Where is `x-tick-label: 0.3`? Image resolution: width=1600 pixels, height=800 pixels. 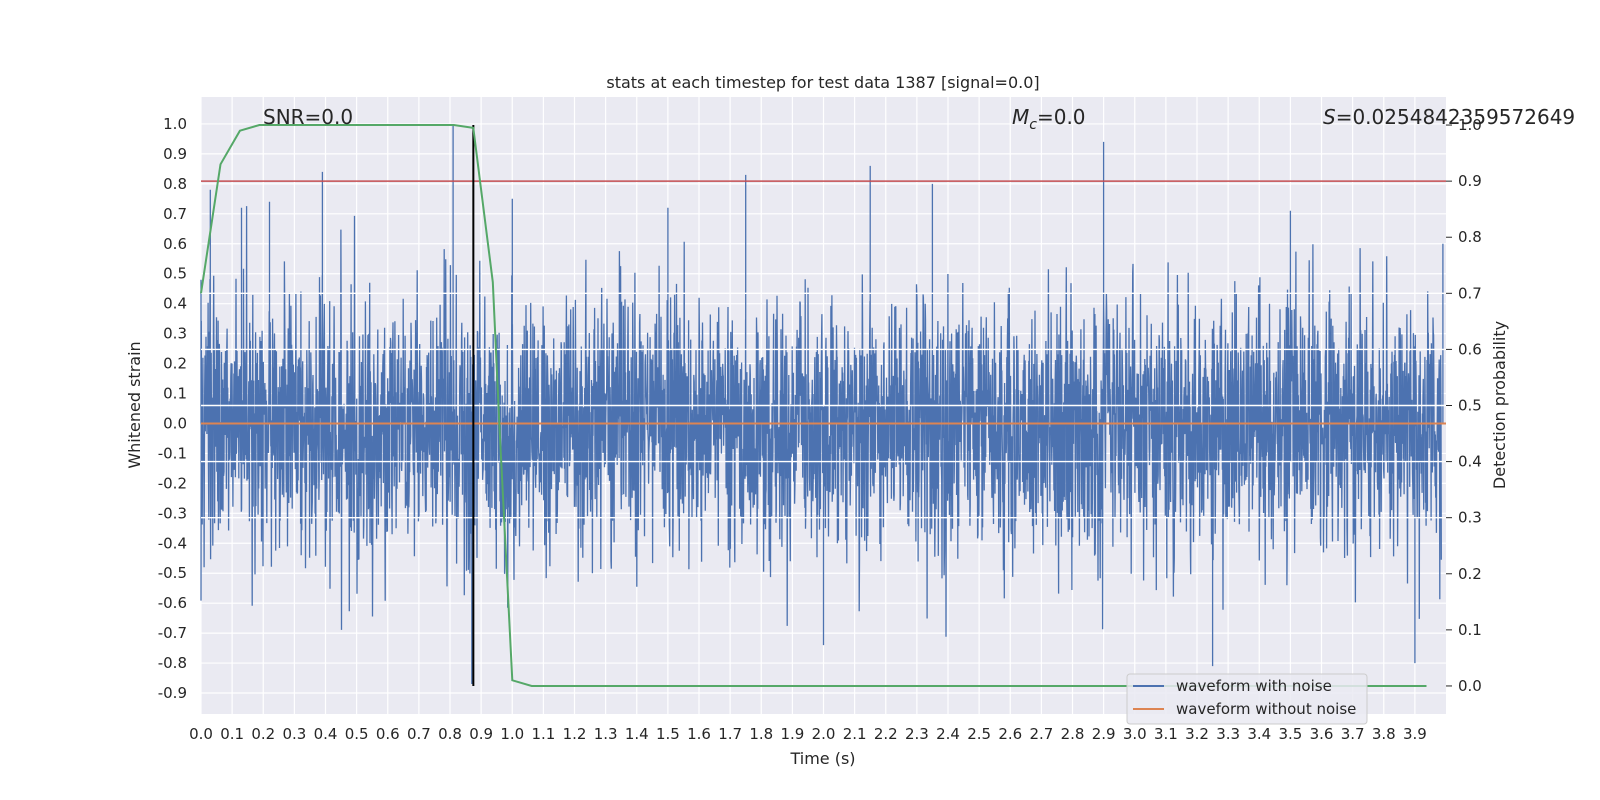 x-tick-label: 0.3 is located at coordinates (294, 734).